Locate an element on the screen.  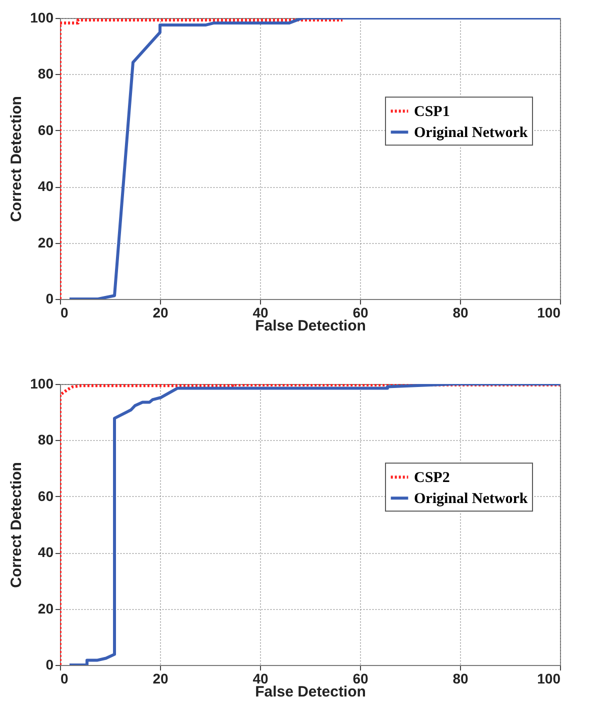
legend-label: CSP2 is located at coordinates (432, 478).